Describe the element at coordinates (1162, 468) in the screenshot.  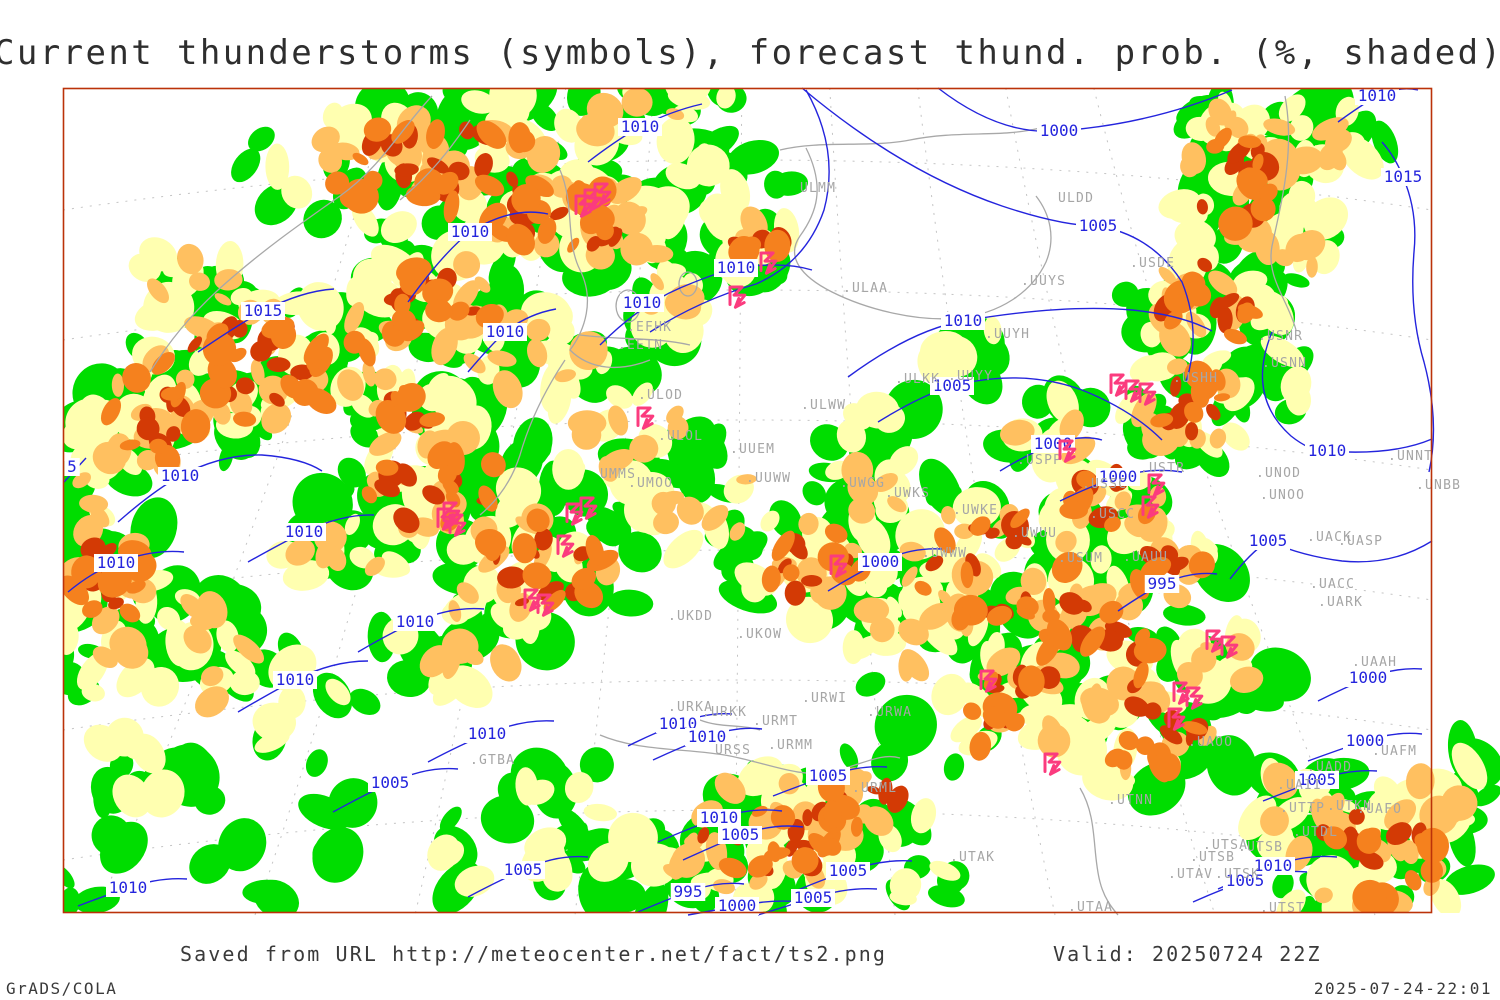
I see `svg-text: .USTR` at that location.